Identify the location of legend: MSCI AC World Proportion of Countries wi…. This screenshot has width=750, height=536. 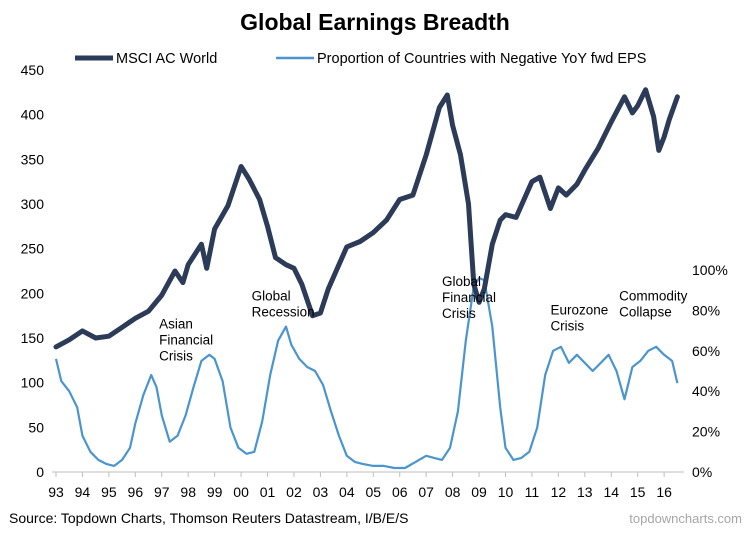
(360, 59).